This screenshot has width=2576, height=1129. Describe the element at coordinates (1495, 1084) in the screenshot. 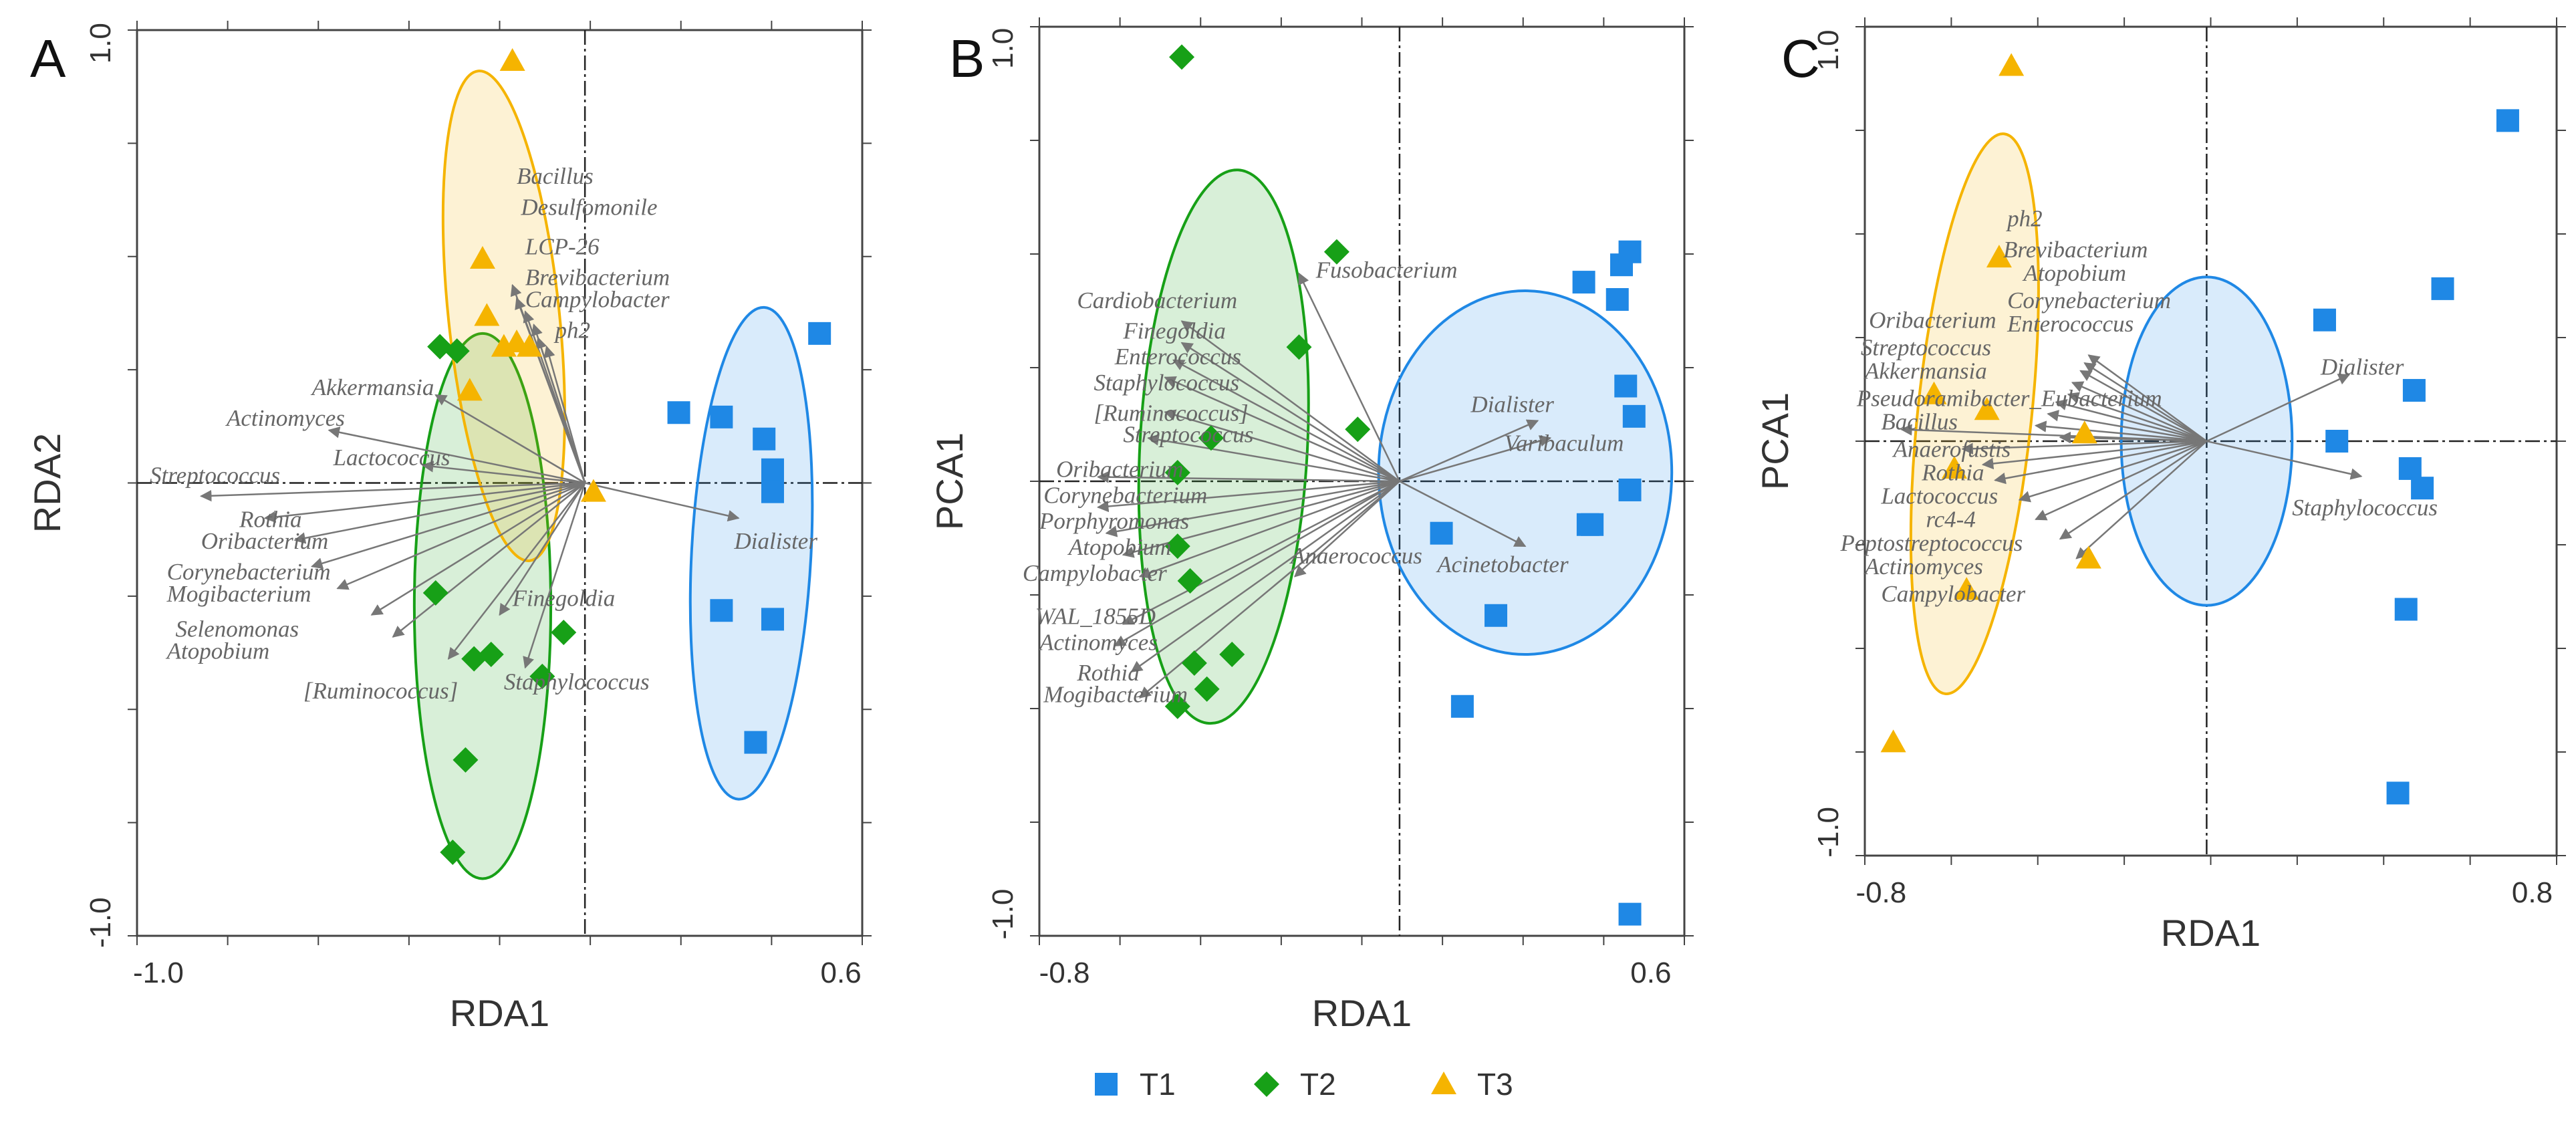

I see `legend-label-t3: T3` at that location.